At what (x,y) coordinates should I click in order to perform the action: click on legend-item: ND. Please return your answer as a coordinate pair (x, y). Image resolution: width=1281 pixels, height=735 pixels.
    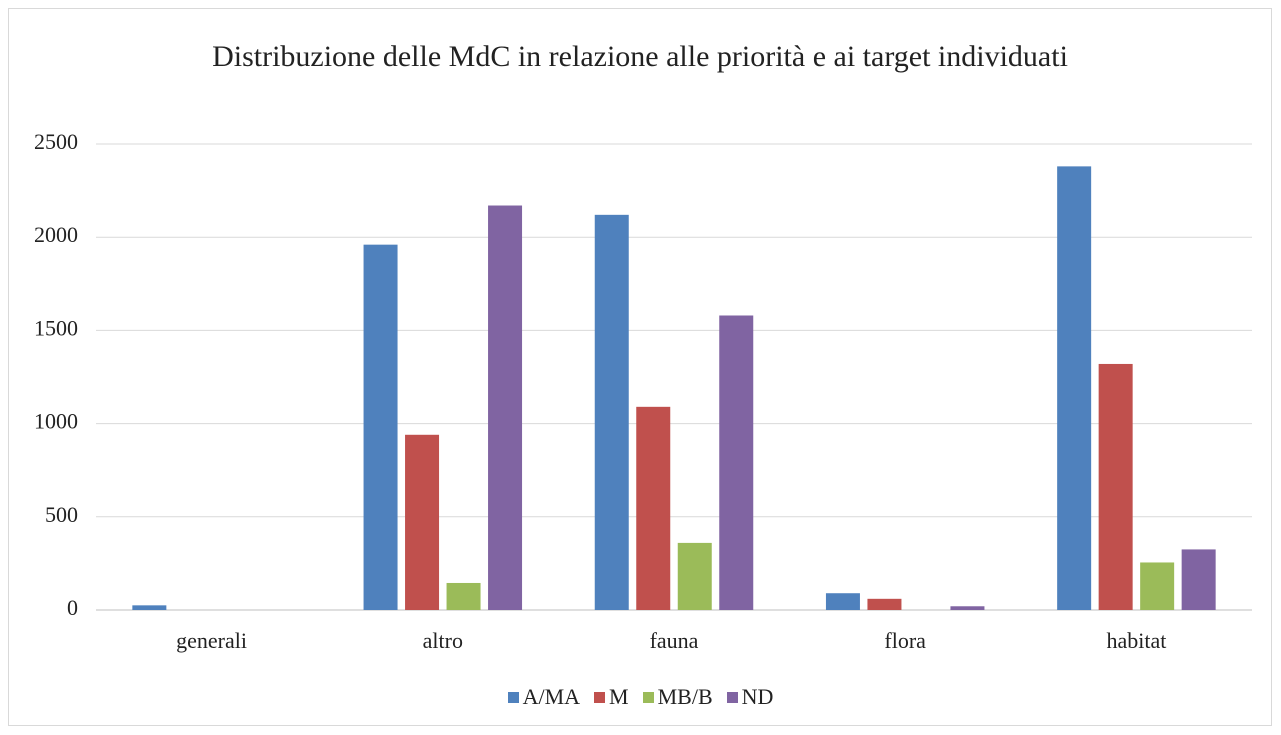
    Looking at the image, I should click on (750, 697).